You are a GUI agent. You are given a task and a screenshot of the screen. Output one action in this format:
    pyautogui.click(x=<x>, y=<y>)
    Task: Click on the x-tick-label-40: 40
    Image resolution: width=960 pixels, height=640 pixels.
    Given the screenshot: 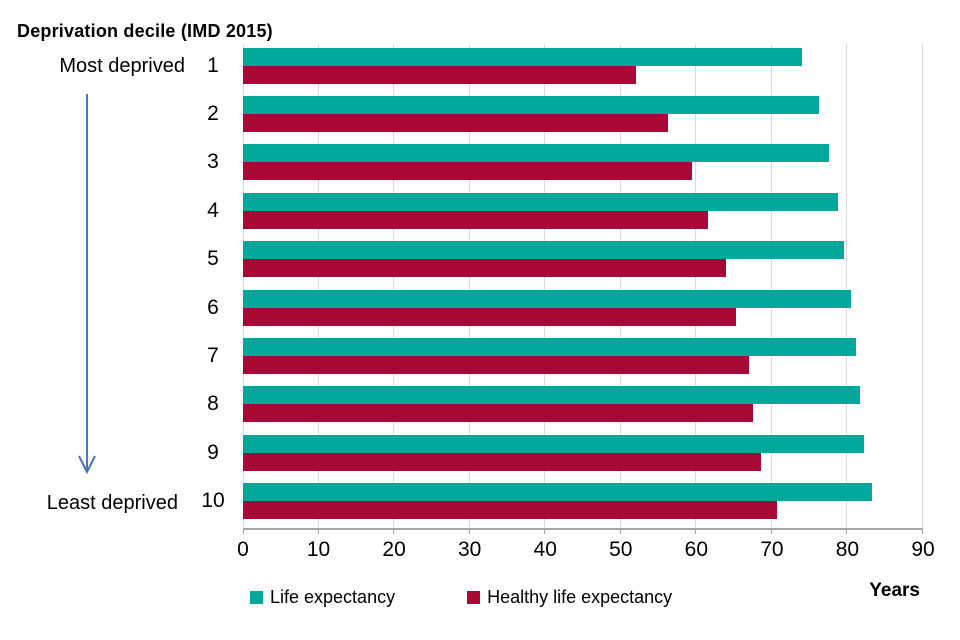 What is the action you would take?
    pyautogui.click(x=545, y=549)
    